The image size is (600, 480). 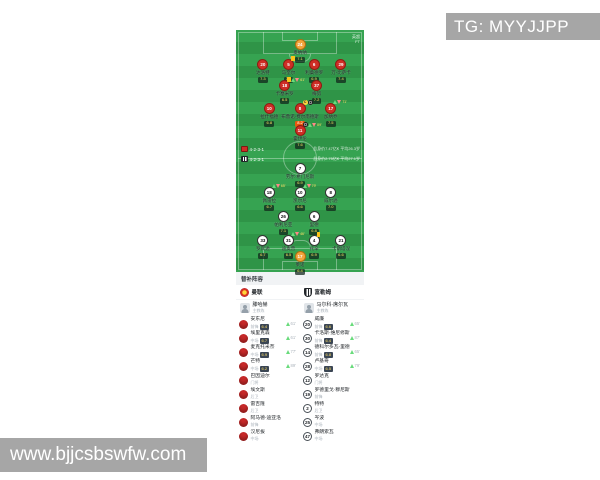 I want to click on substitute-row: 埃里克森 中场 6.7 61', so click(x=268, y=338).